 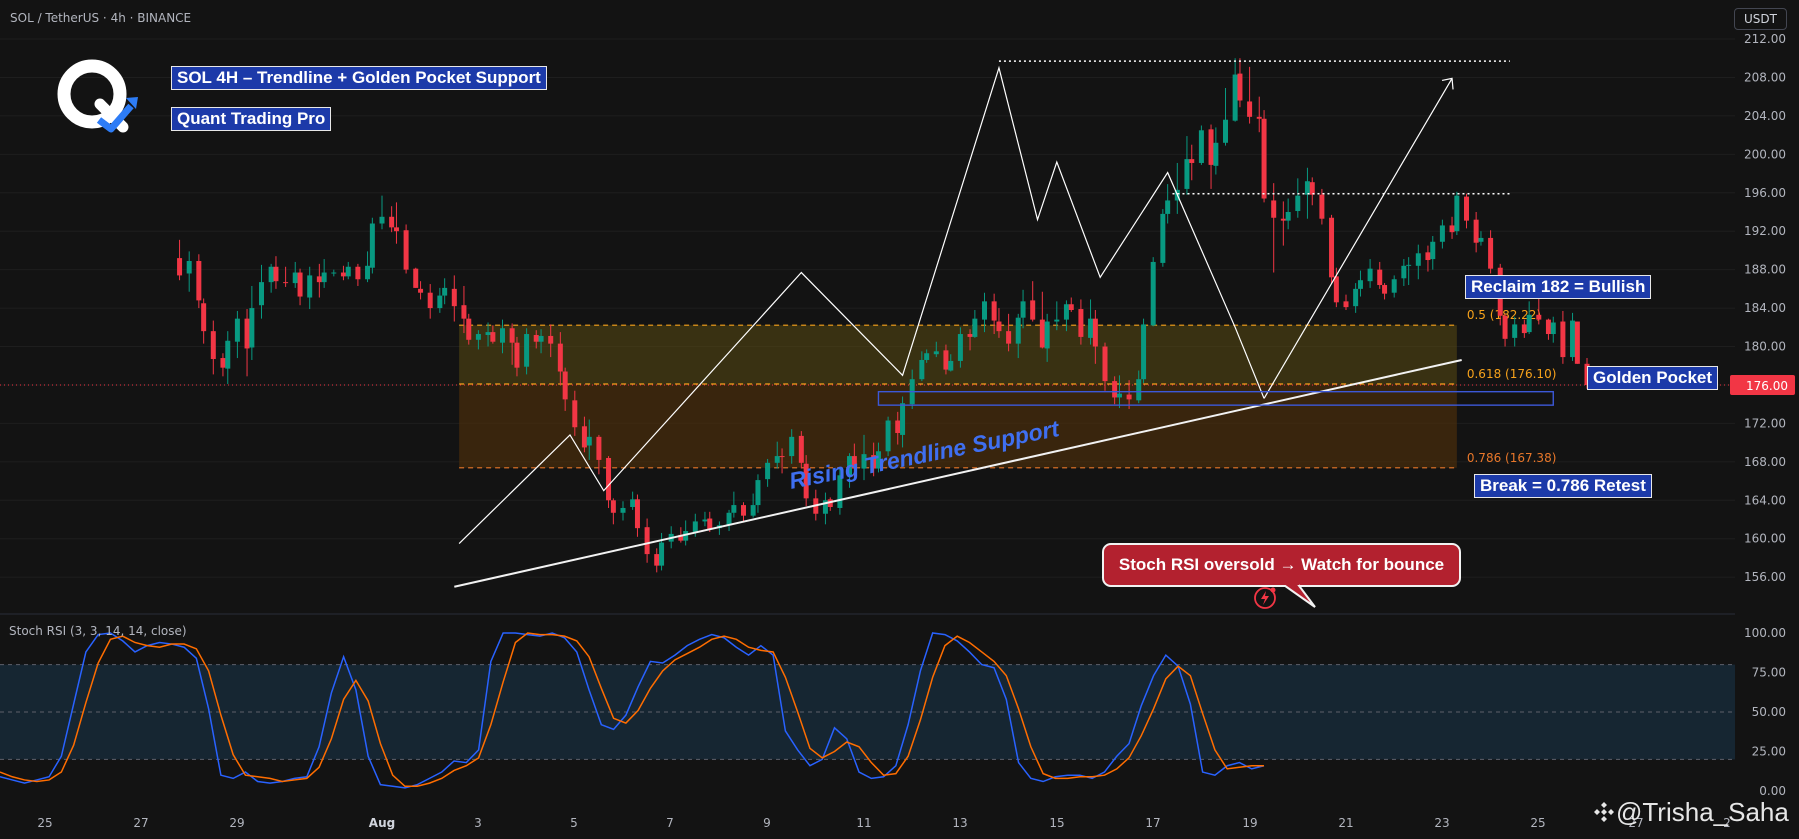 What do you see at coordinates (1765, 154) in the screenshot?
I see `price-tick-label: 200.00` at bounding box center [1765, 154].